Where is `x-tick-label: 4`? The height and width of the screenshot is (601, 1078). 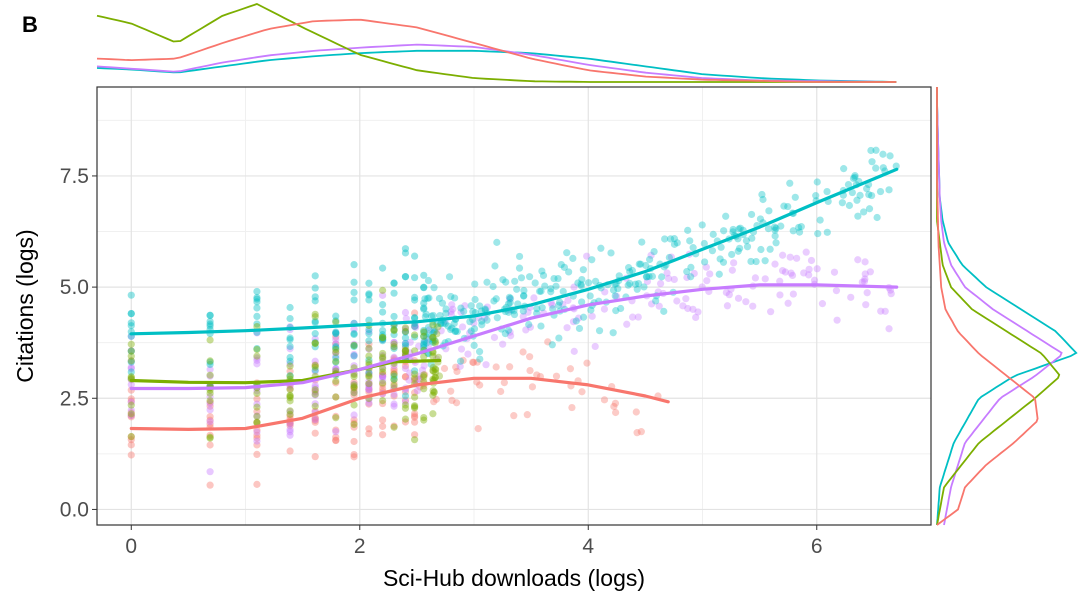
x-tick-label: 4 is located at coordinates (588, 546).